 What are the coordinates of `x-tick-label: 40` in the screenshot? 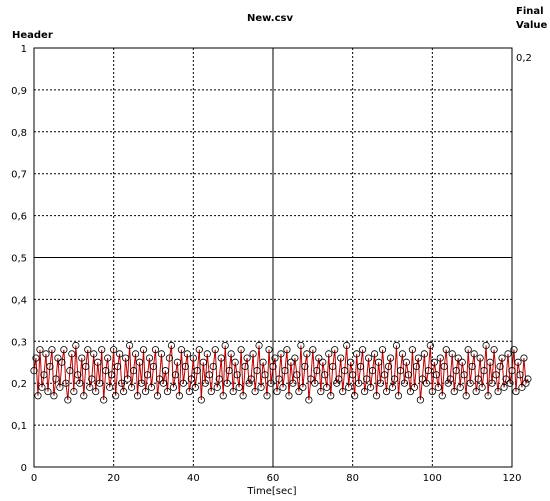 It's located at (193, 478).